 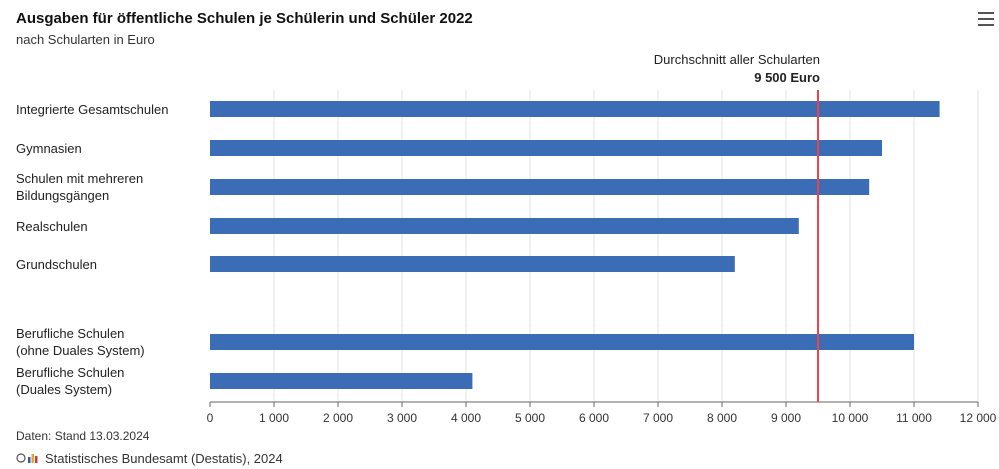 I want to click on category-label-line: (Duales System), so click(x=64, y=389).